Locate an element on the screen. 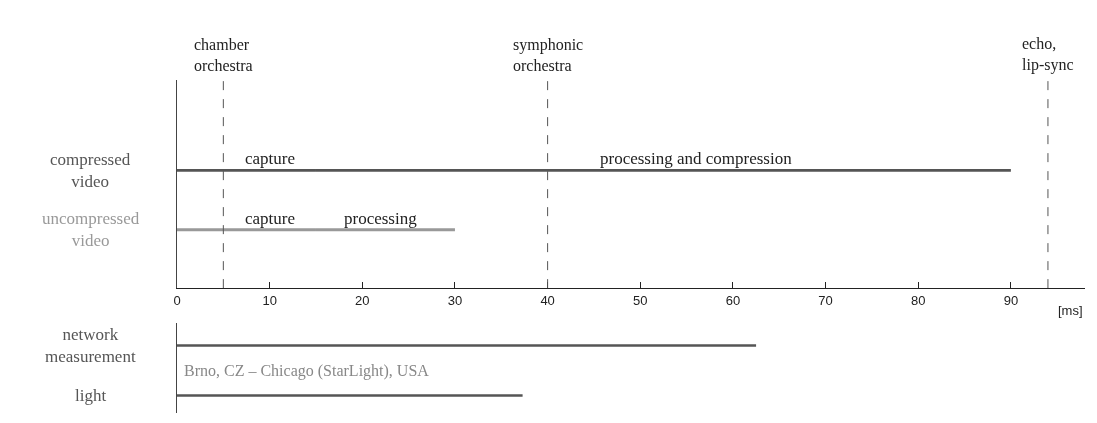 Image resolution: width=1097 pixels, height=423 pixels. y-tick-label: uncompressed video is located at coordinates (91, 230).